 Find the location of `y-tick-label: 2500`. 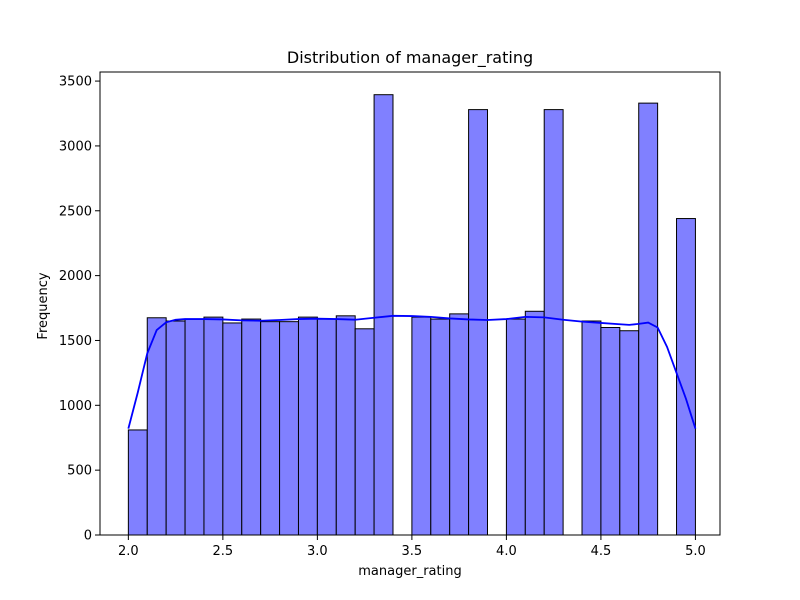

y-tick-label: 2500 is located at coordinates (75, 211).